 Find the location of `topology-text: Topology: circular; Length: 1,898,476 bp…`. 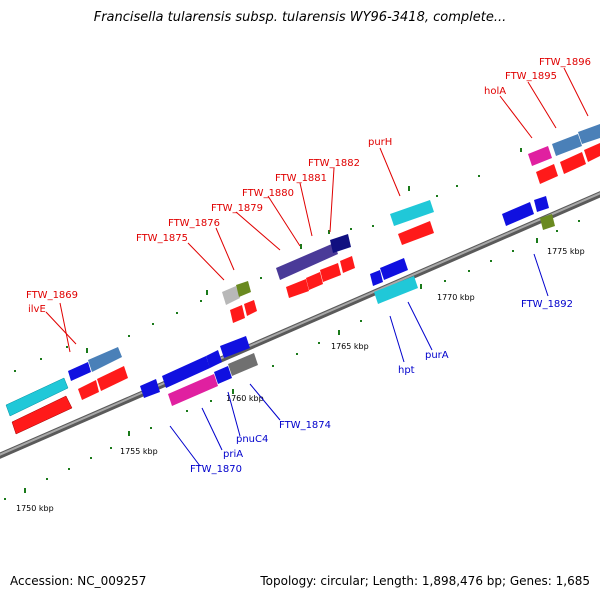

topology-text: Topology: circular; Length: 1,898,476 bp… is located at coordinates (425, 581).